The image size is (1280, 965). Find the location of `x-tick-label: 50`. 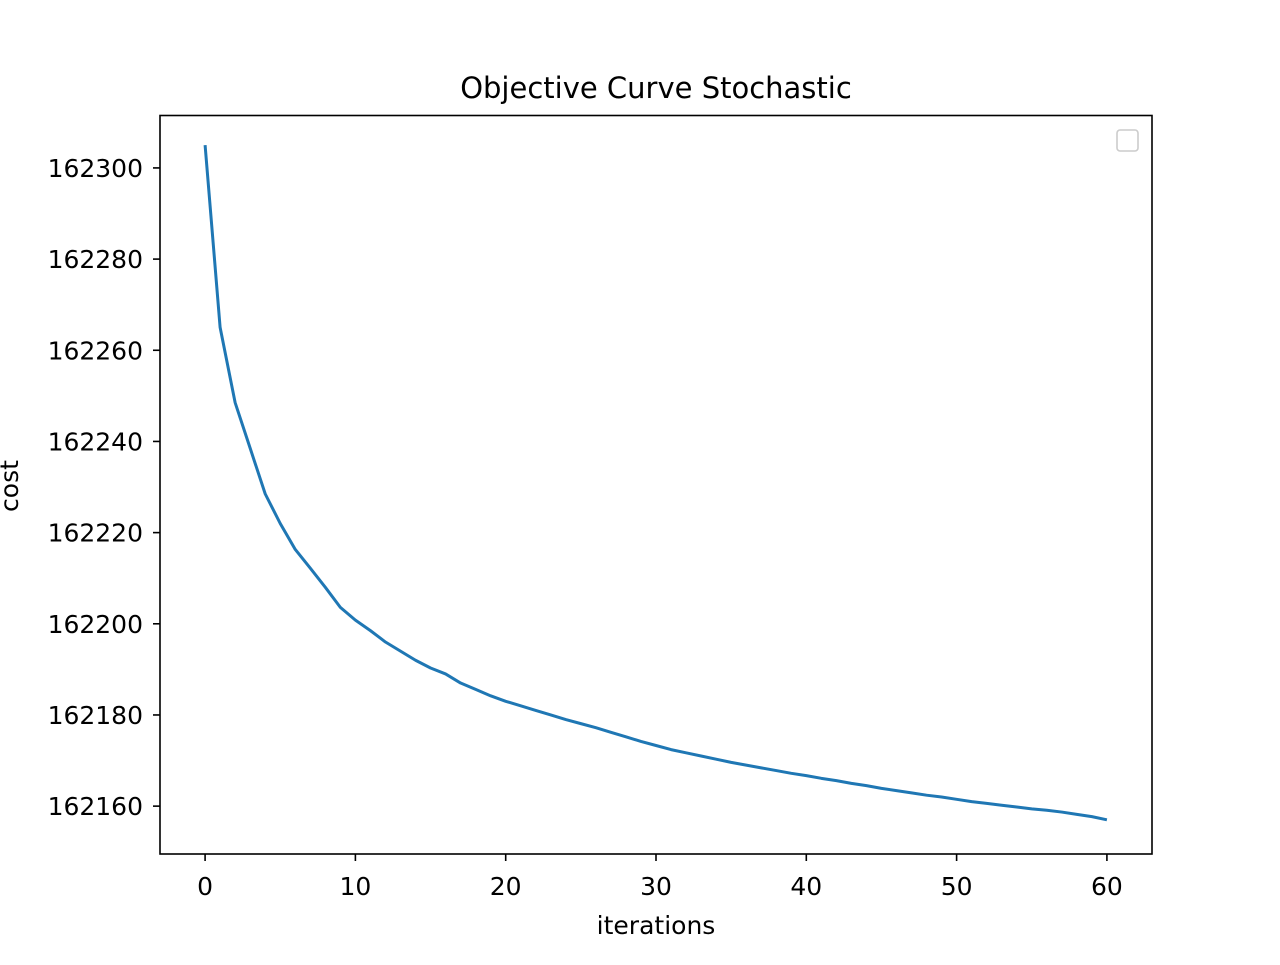

x-tick-label: 50 is located at coordinates (957, 886).